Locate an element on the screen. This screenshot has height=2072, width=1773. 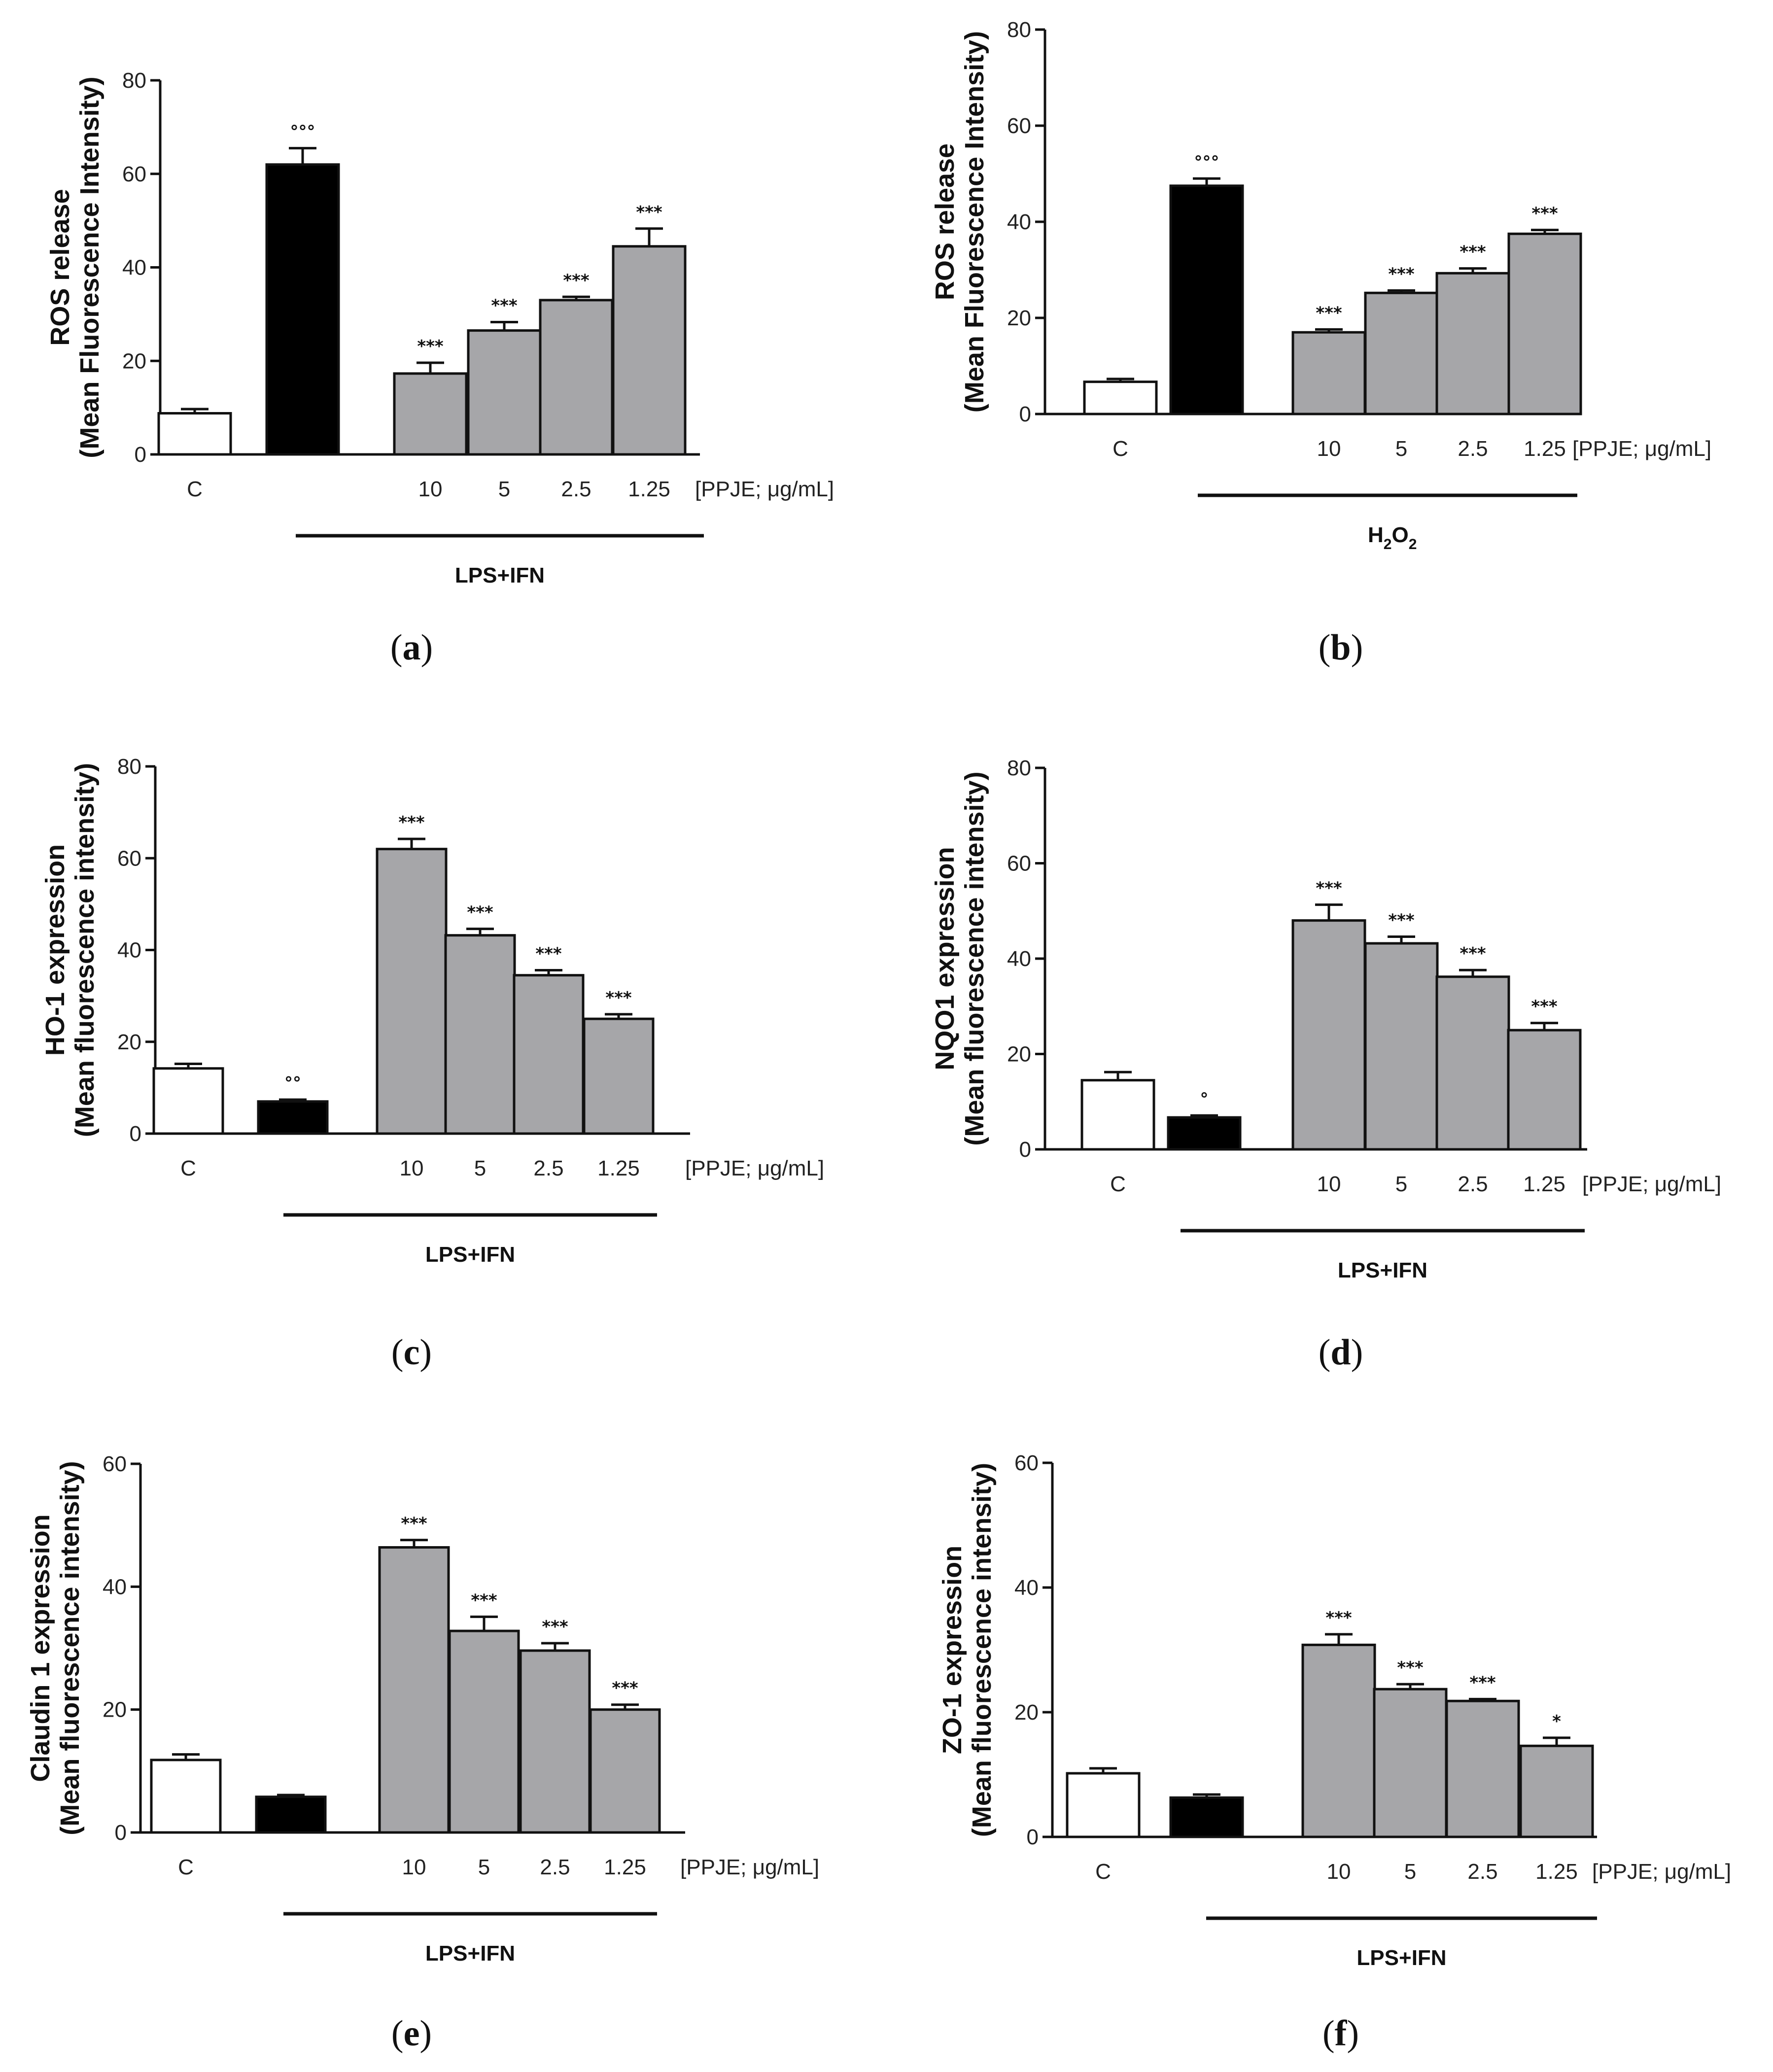
y-axis-title: ZO-1 expression is located at coordinates (952, 1650).